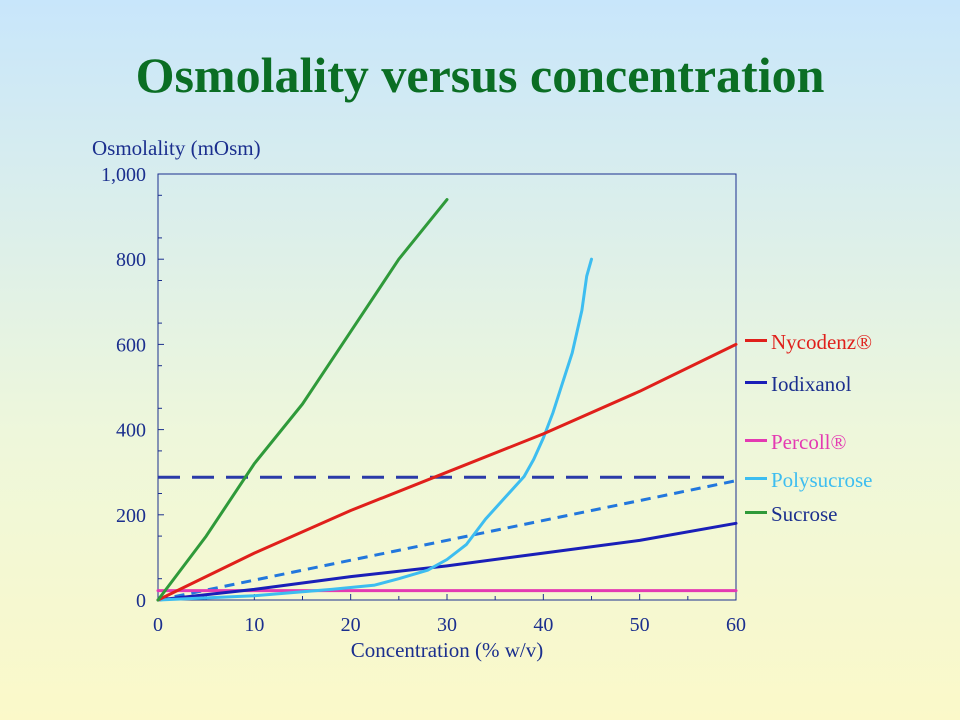 This screenshot has width=960, height=720. Describe the element at coordinates (447, 625) in the screenshot. I see `x-tick-label: 30` at that location.